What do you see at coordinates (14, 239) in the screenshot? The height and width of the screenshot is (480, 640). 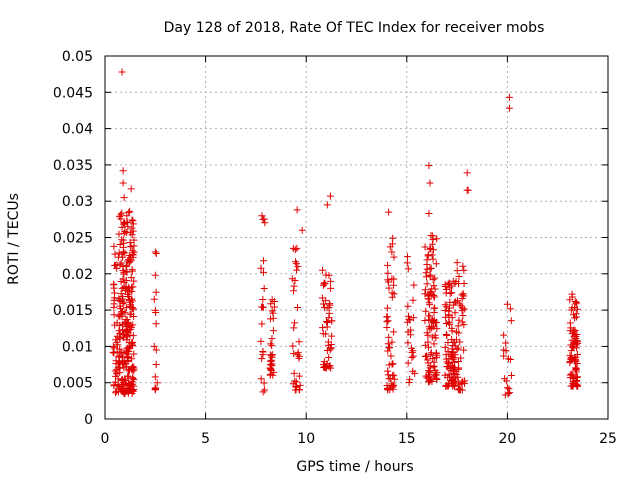 I see `y-axis-label: ROTI / TECUs` at bounding box center [14, 239].